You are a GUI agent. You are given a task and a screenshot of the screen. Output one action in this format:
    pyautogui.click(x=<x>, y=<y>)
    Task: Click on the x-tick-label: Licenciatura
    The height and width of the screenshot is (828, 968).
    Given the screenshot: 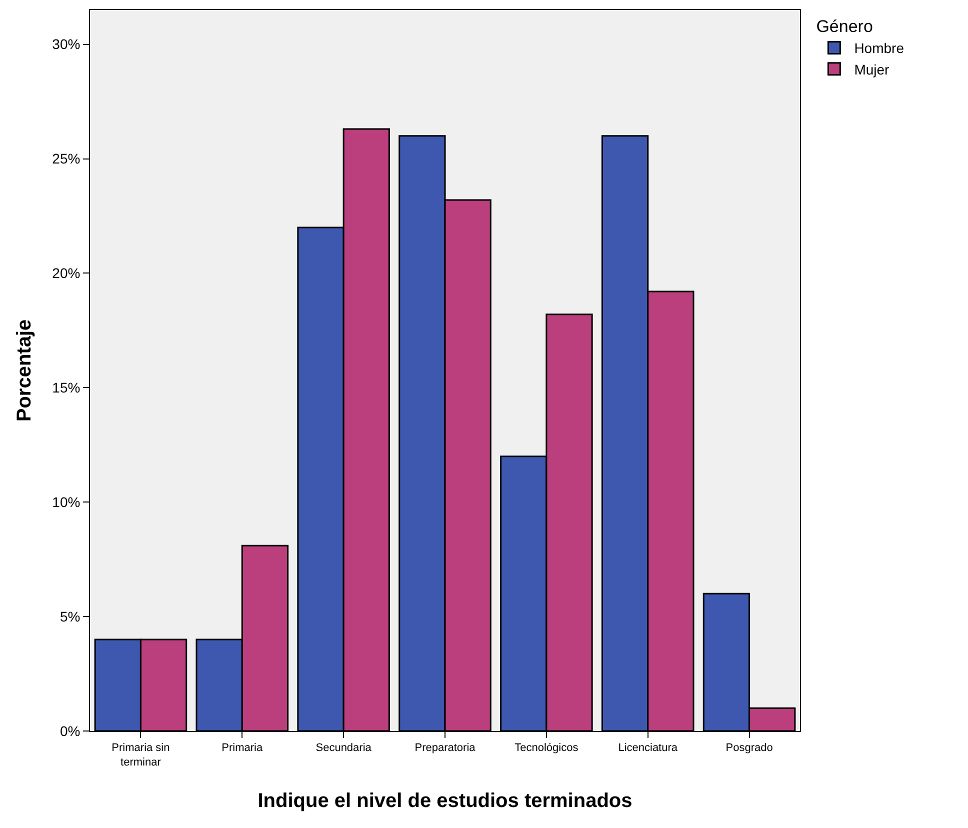 What is the action you would take?
    pyautogui.click(x=648, y=748)
    